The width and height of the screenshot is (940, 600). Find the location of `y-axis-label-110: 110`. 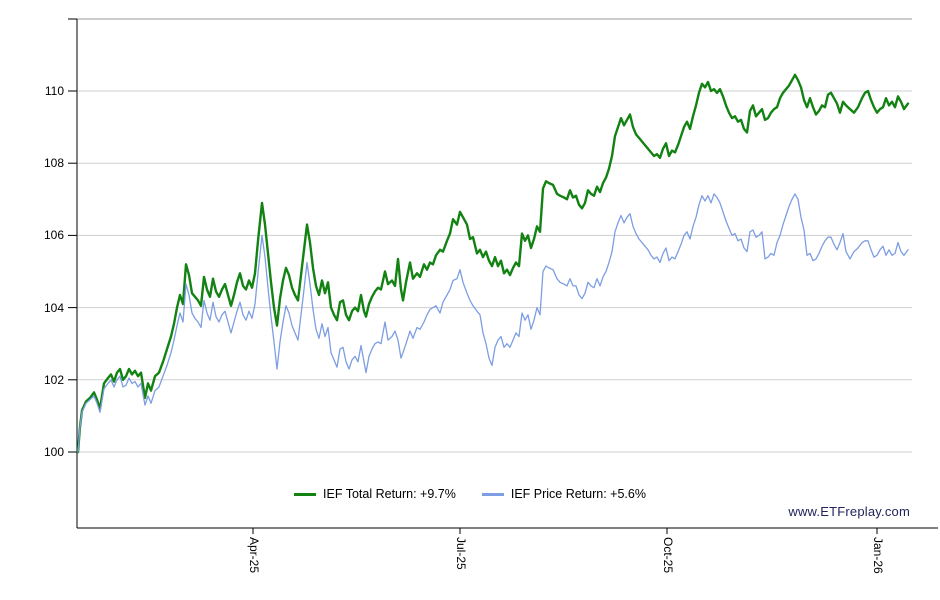

y-axis-label-110: 110 is located at coordinates (54, 91).